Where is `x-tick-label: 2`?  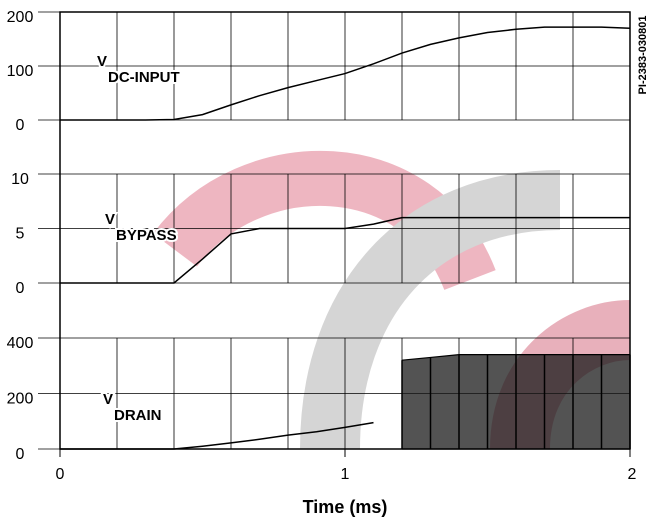
x-tick-label: 2 is located at coordinates (632, 474).